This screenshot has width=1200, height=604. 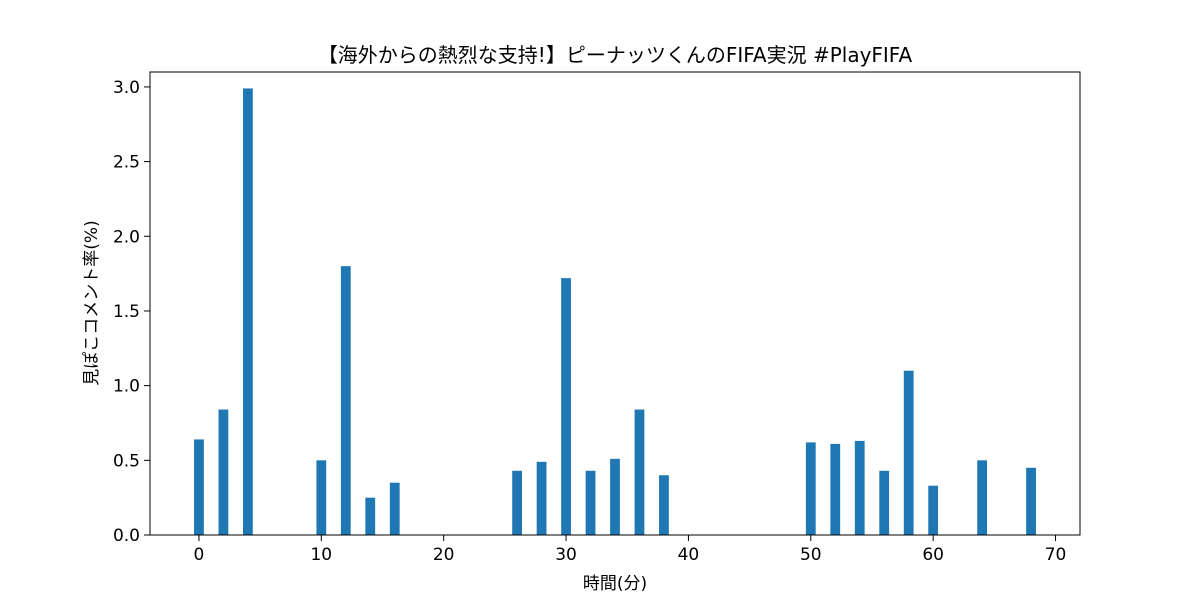 I want to click on y-tick-label: 2.0, so click(x=126, y=237).